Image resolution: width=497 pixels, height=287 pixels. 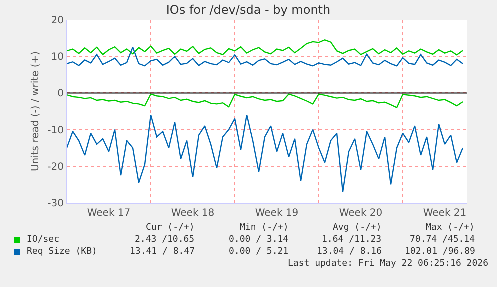 What do you see at coordinates (61, 94) in the screenshot?
I see `y-tick-label: 0` at bounding box center [61, 94].